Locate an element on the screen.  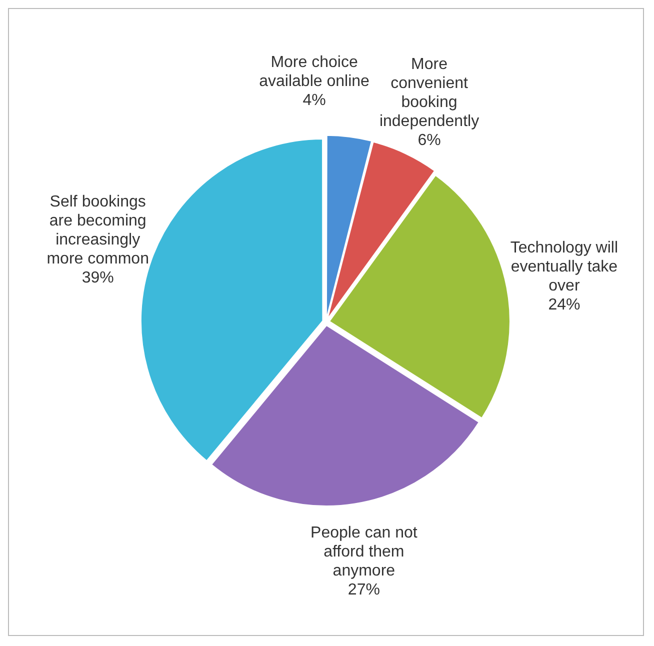
data-label: 6% is located at coordinates (429, 140).